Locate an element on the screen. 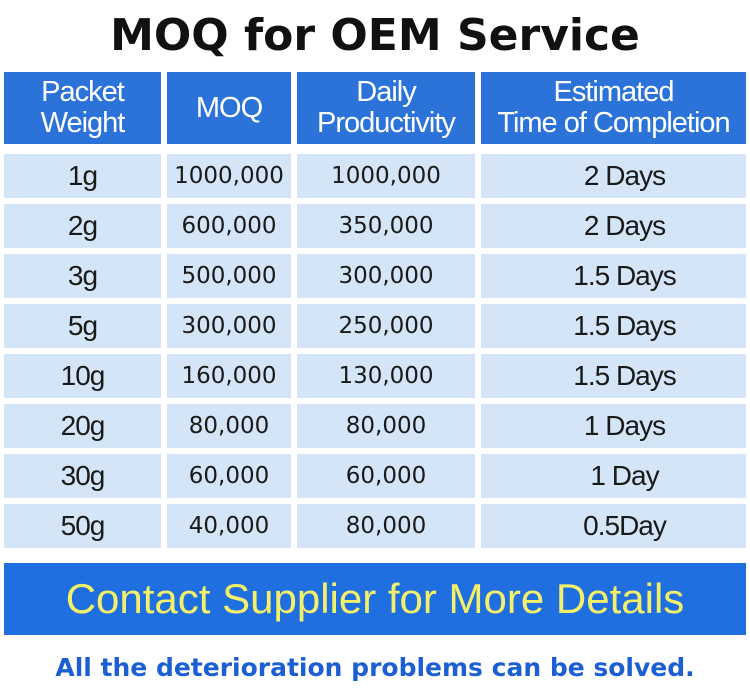 The image size is (750, 697). cell-moq: 1000,000 is located at coordinates (229, 176).